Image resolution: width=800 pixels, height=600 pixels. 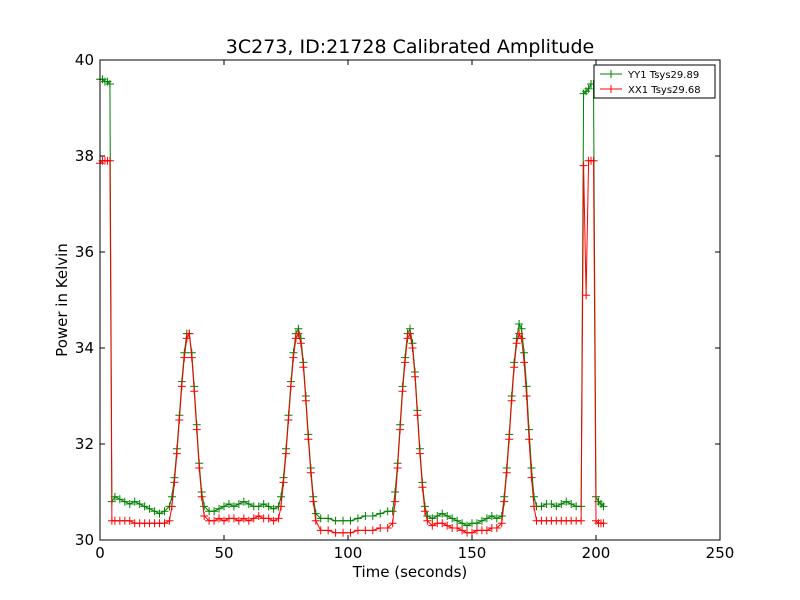 What do you see at coordinates (62, 300) in the screenshot?
I see `y-axis-label: Power in Kelvin` at bounding box center [62, 300].